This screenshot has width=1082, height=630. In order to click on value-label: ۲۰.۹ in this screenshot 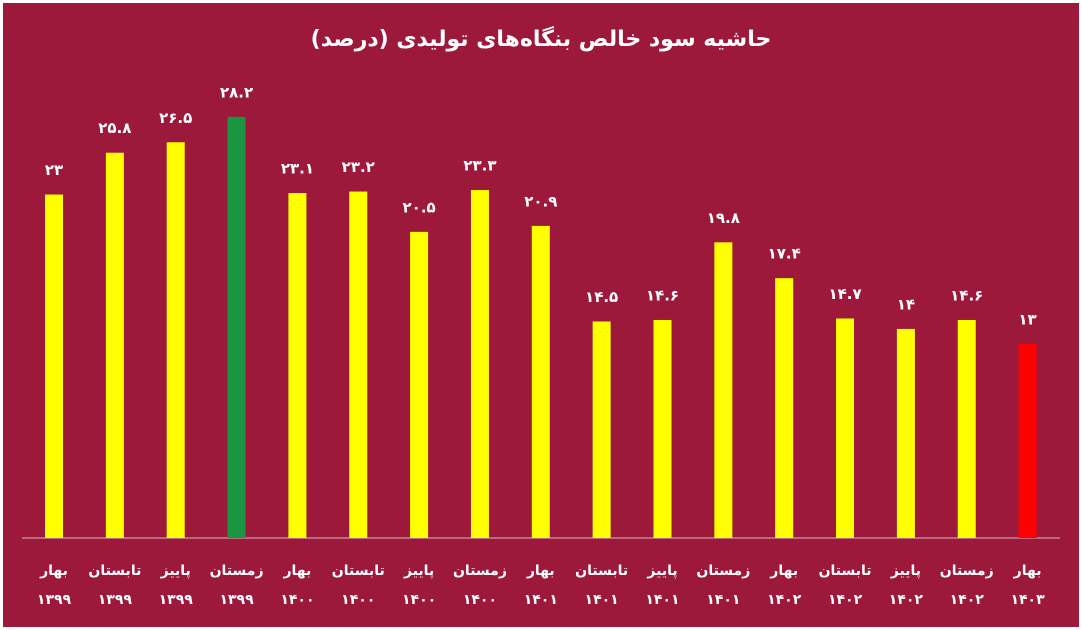, I will do `click(540, 201)`.